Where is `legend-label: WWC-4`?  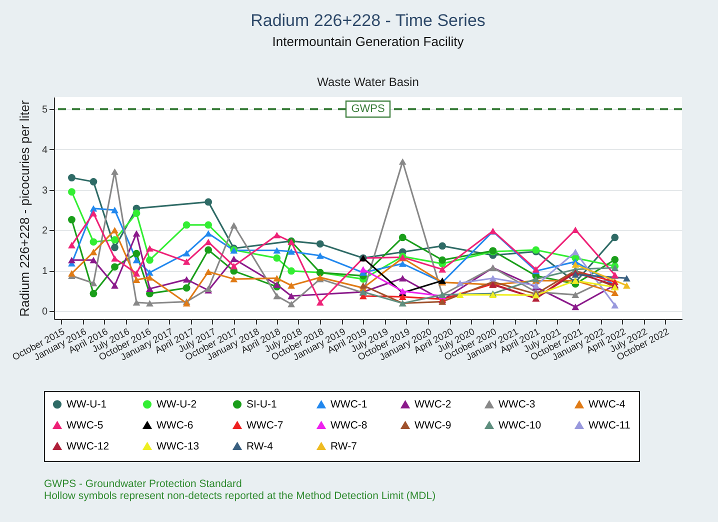
legend-label: WWC-4 is located at coordinates (607, 404).